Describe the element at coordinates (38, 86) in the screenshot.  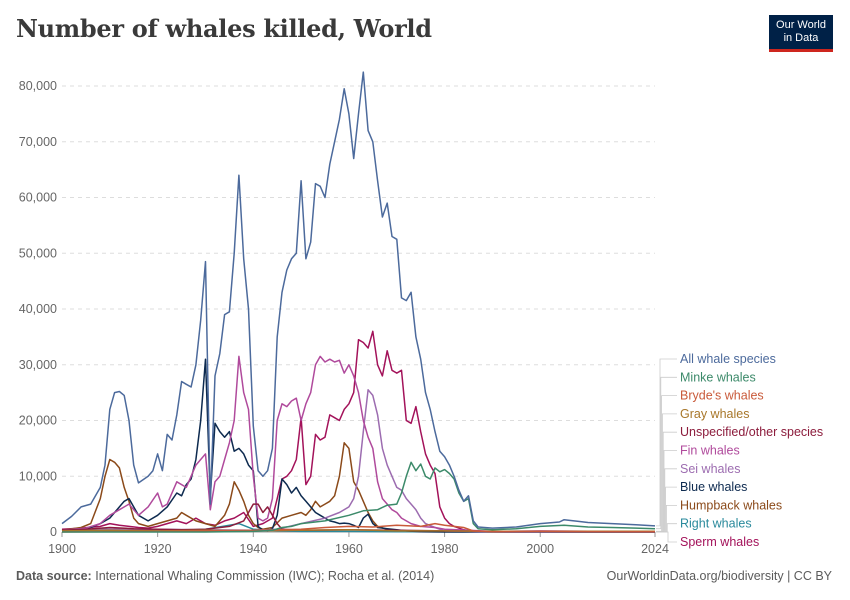
I see `y-tick-label: 80,000` at that location.